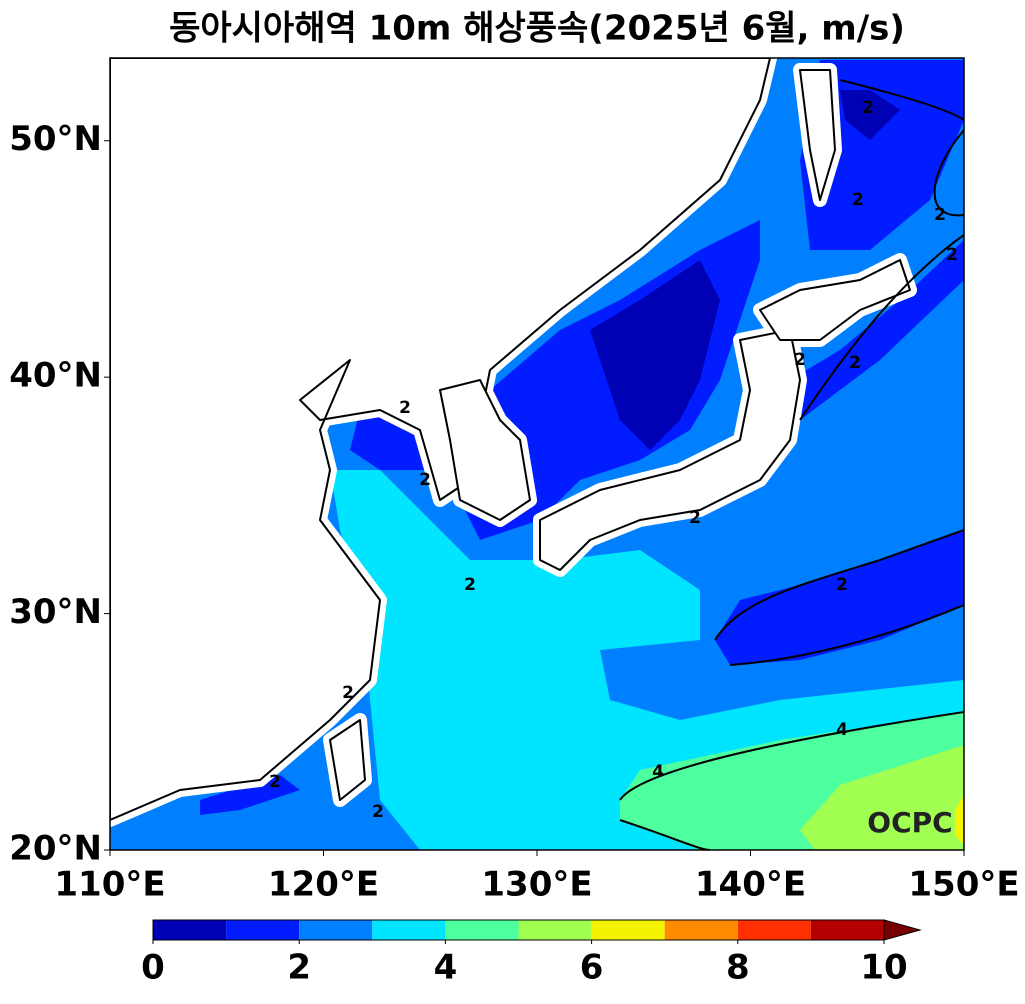 This screenshot has width=1025, height=1004. I want to click on y-tick-label: 40°N, so click(55, 376).